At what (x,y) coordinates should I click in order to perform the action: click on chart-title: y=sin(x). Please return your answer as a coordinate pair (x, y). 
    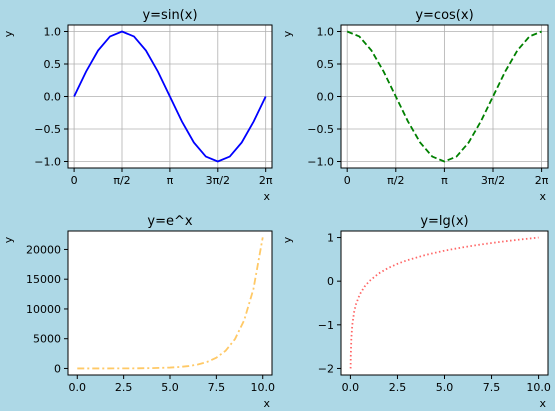
    Looking at the image, I should click on (169, 15).